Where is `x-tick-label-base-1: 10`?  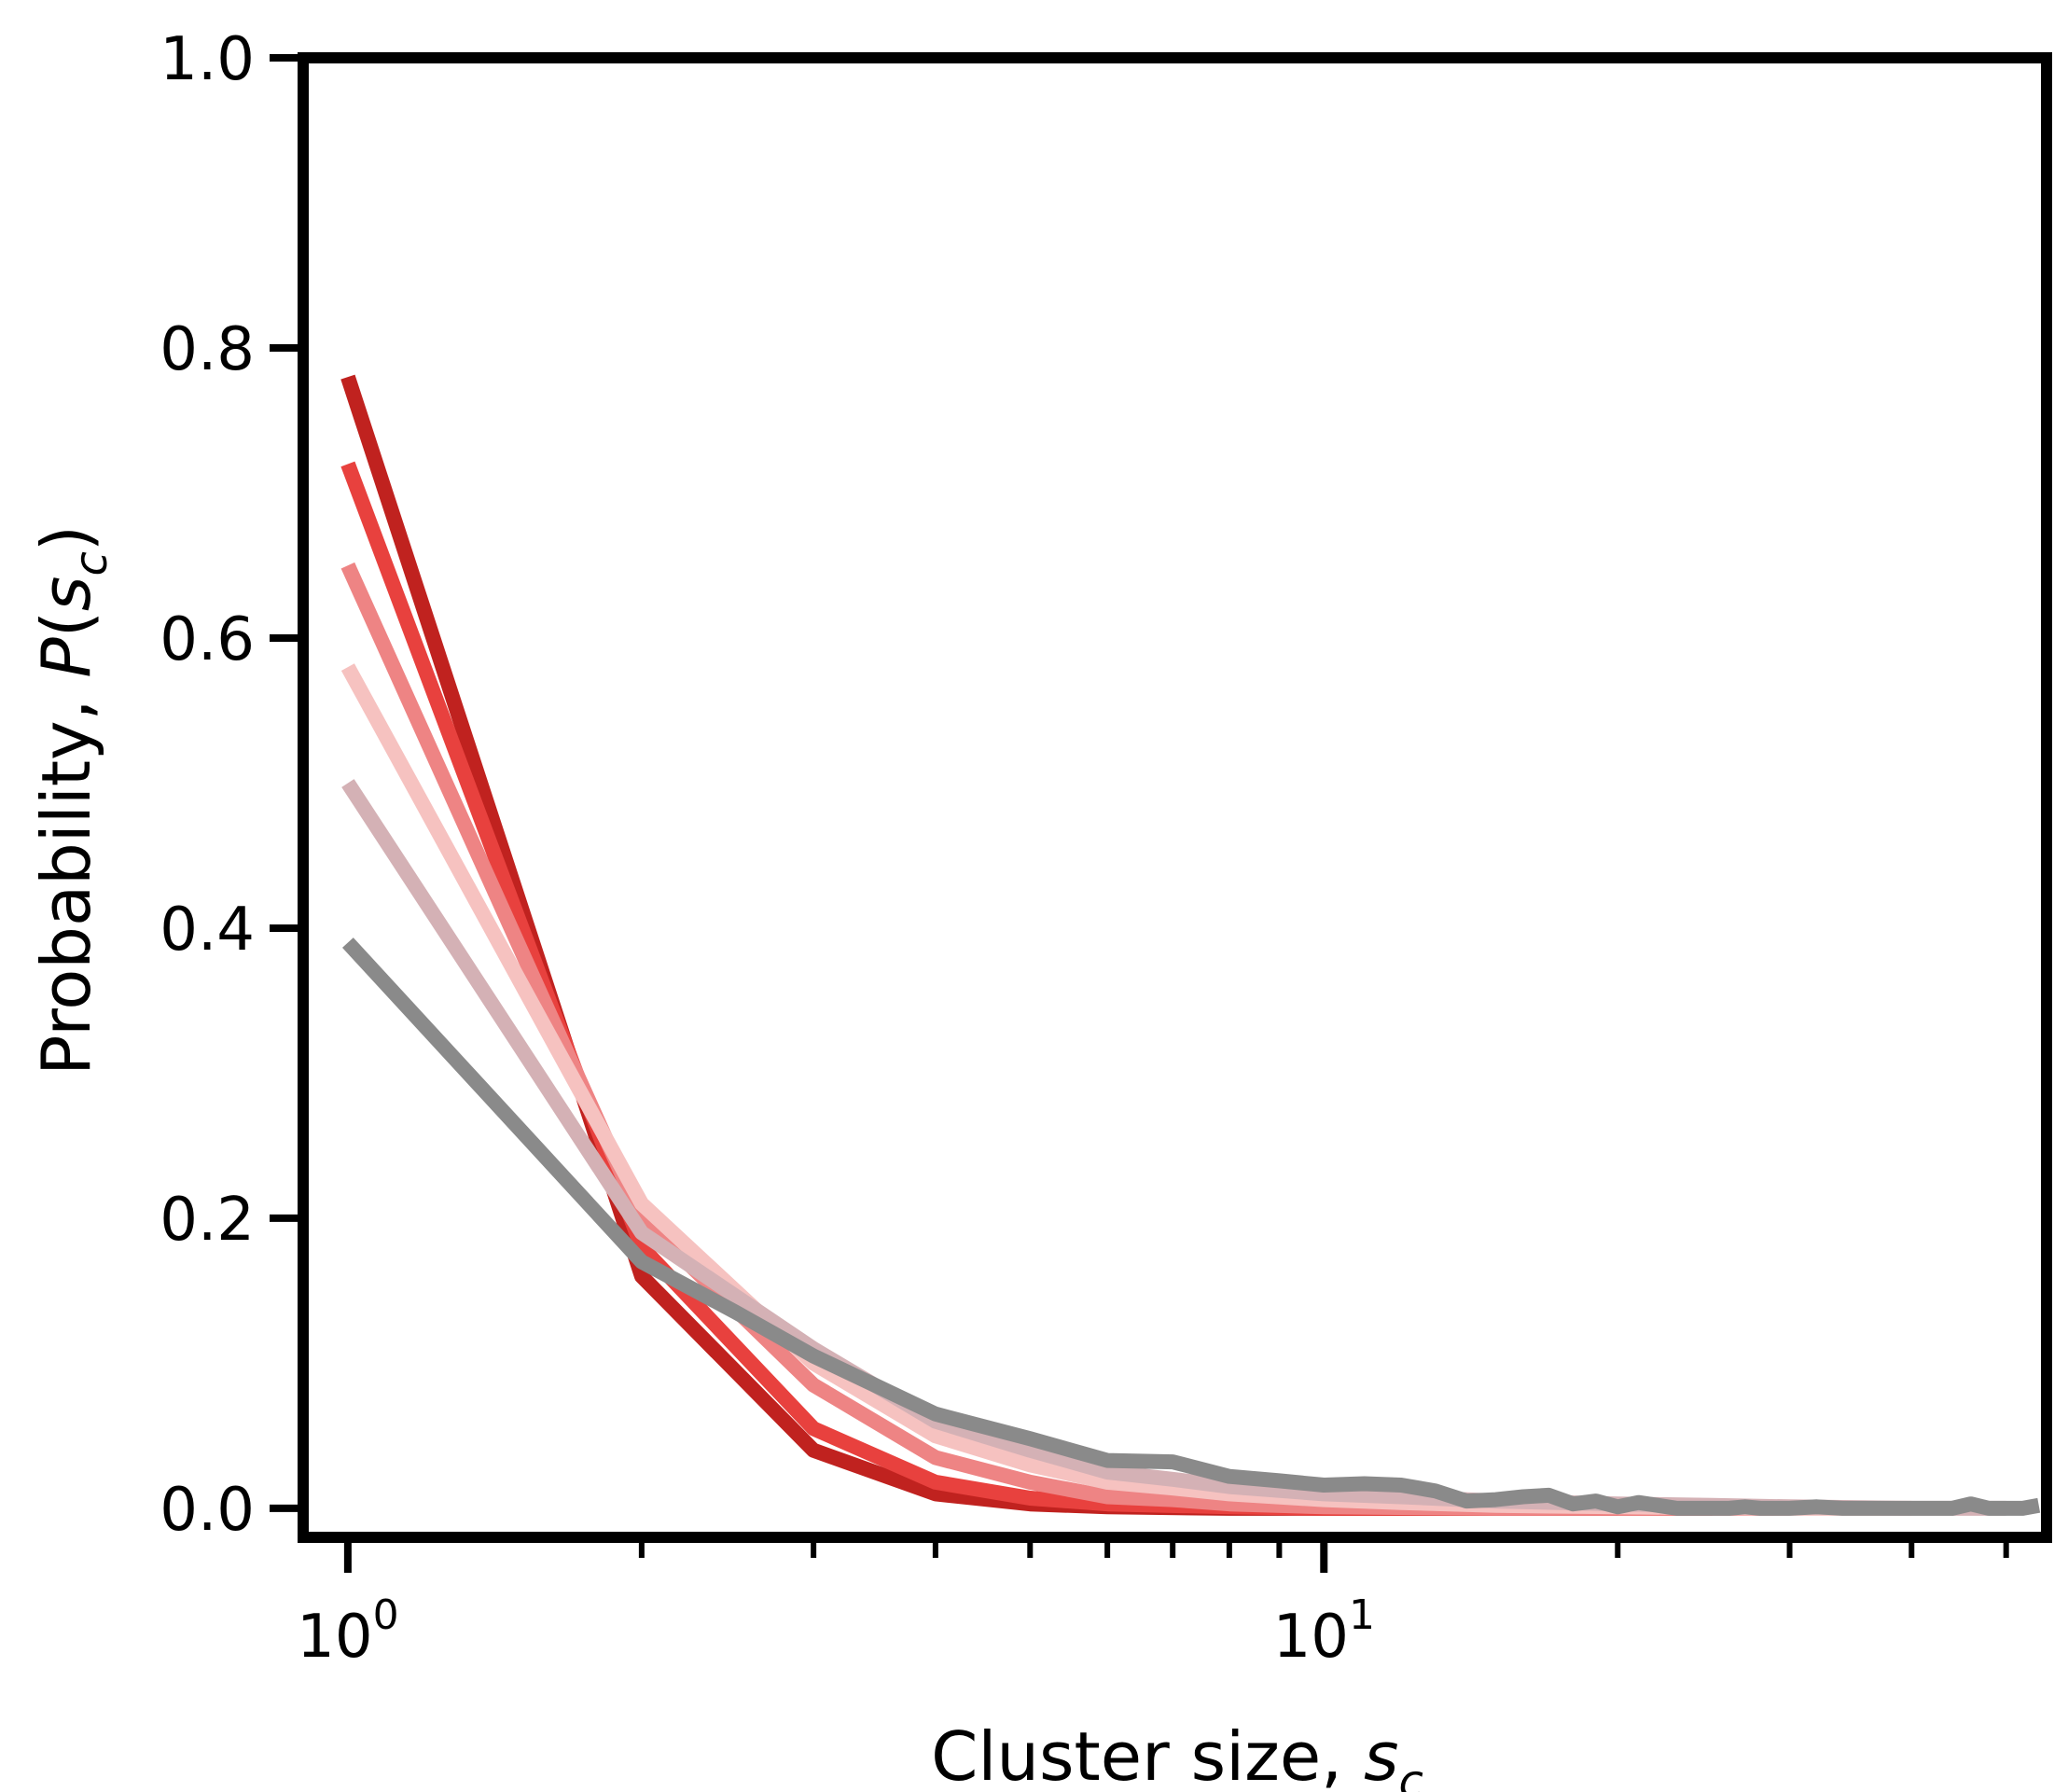 x-tick-label-base-1: 10 is located at coordinates (1311, 1637).